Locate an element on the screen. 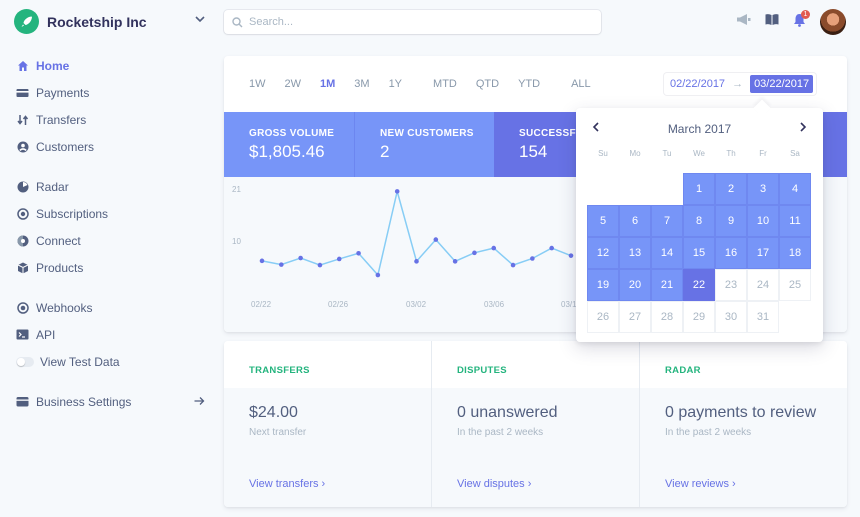 This screenshot has width=860, height=517. range-1w: 1W is located at coordinates (257, 84).